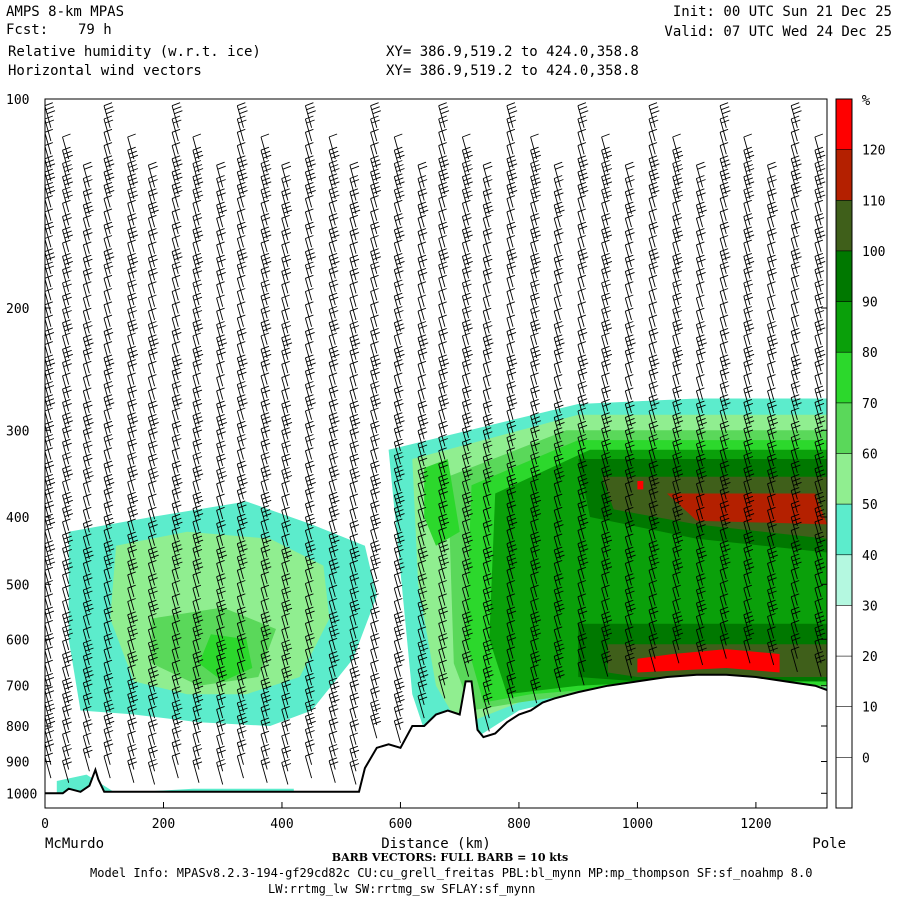 The width and height of the screenshot is (900, 900). I want to click on x-end-label: Pole, so click(829, 844).